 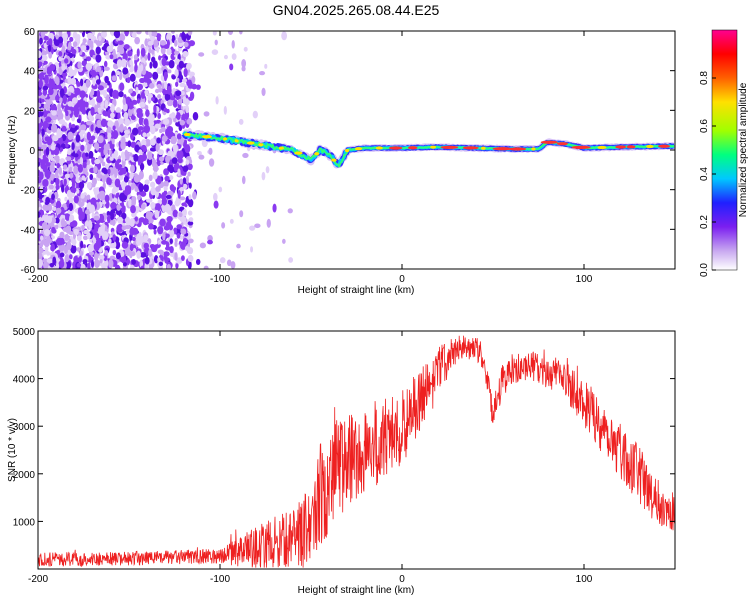 What do you see at coordinates (166, 150) in the screenshot?
I see `spectrogram-noise` at bounding box center [166, 150].